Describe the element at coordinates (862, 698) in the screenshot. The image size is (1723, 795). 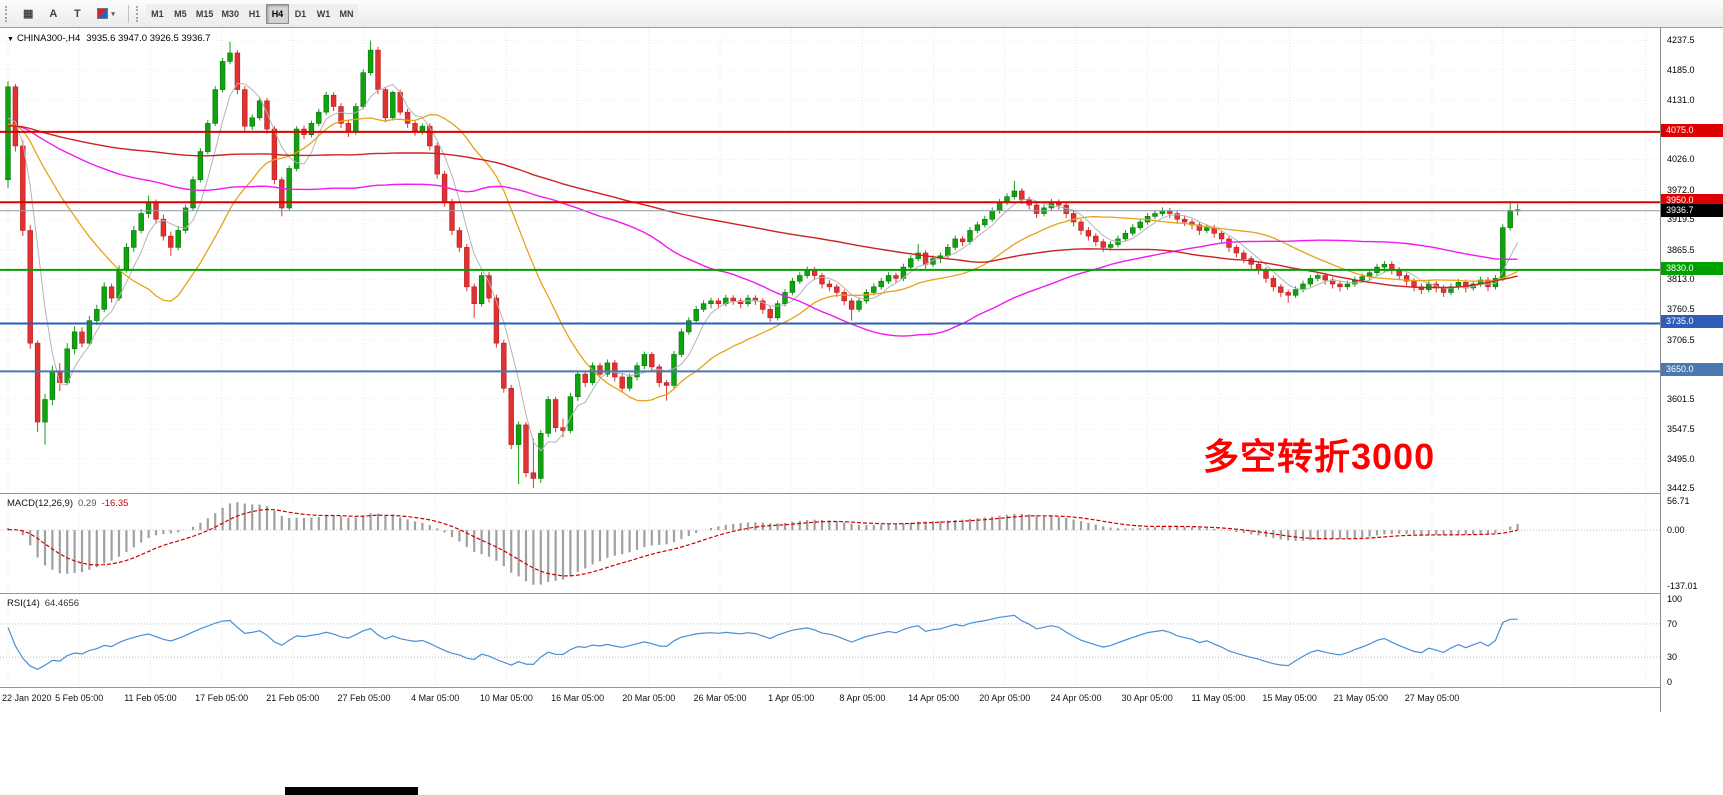
I see `time-tick: 8 Apr 05:00` at that location.